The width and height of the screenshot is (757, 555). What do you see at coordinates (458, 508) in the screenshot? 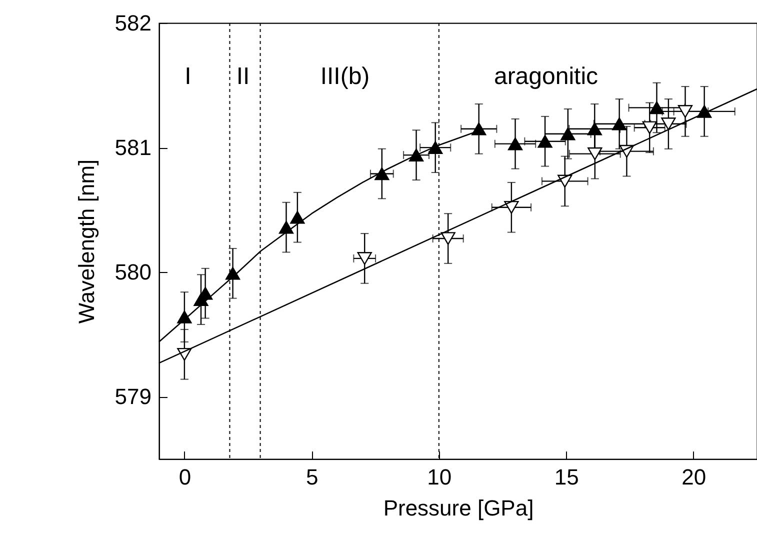
I see `x-axis-title: Pressure [GPa]` at bounding box center [458, 508].